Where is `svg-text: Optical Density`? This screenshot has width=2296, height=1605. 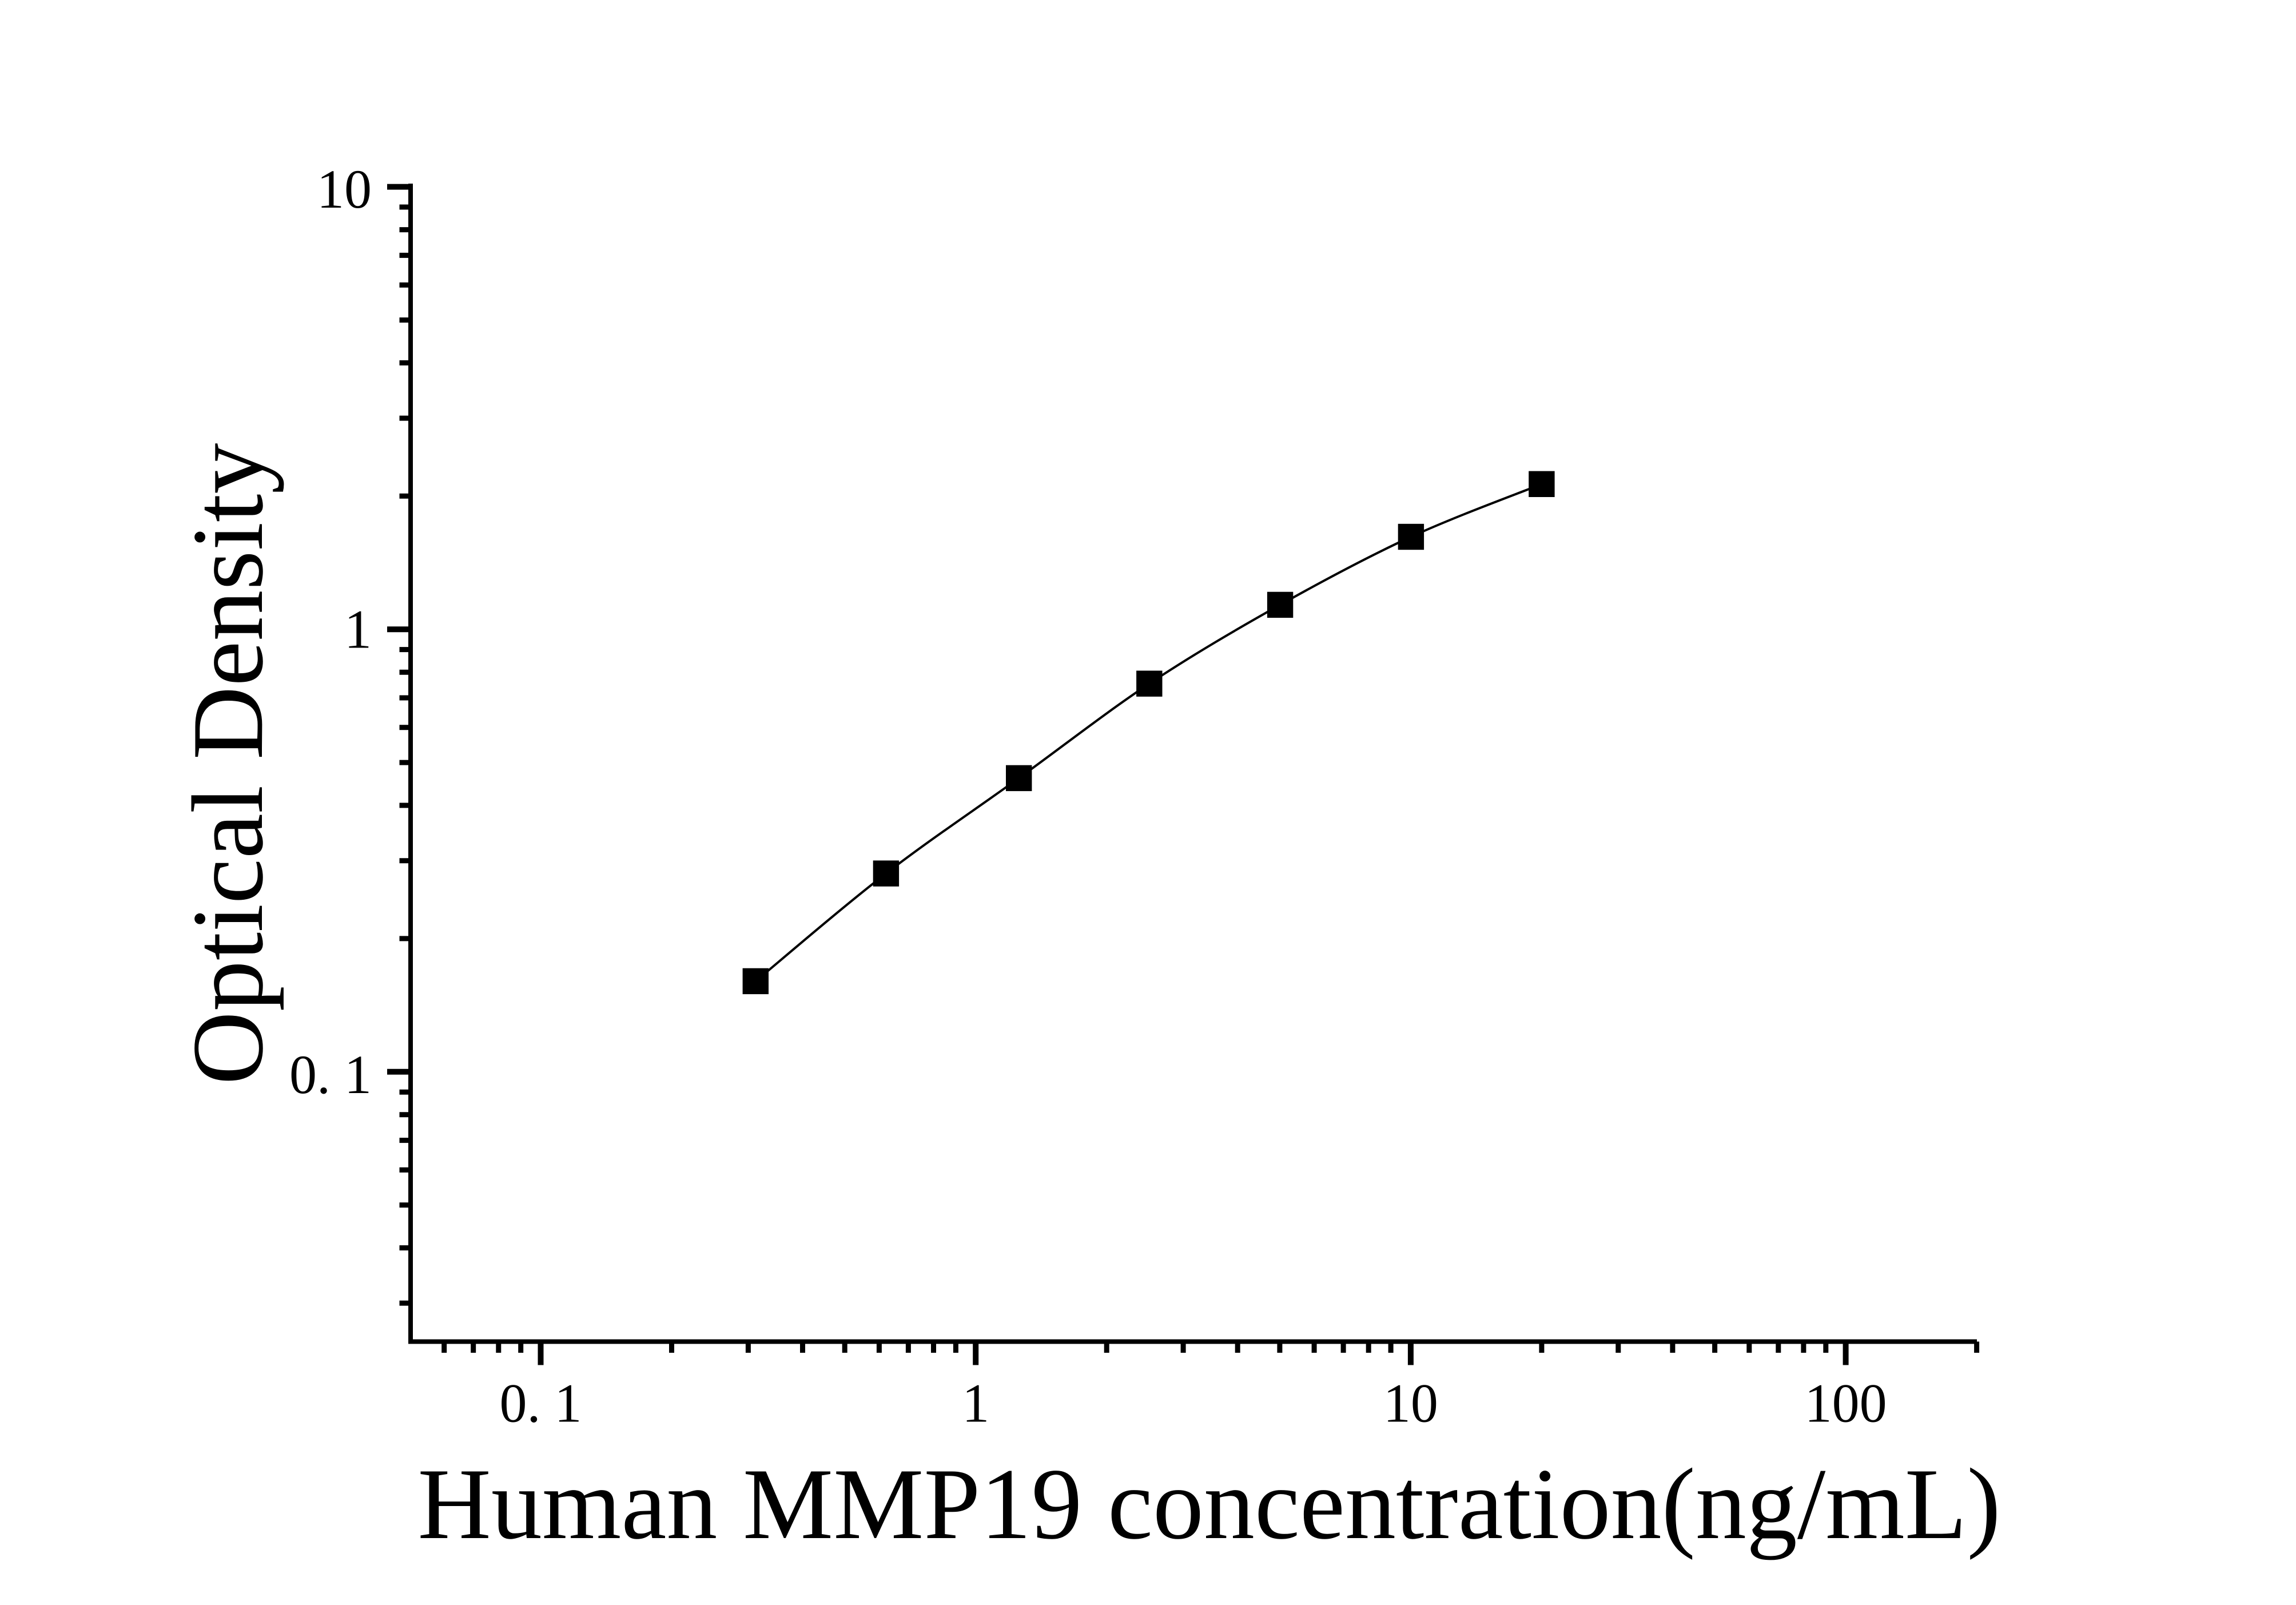
svg-text: Optical Density is located at coordinates (227, 764).